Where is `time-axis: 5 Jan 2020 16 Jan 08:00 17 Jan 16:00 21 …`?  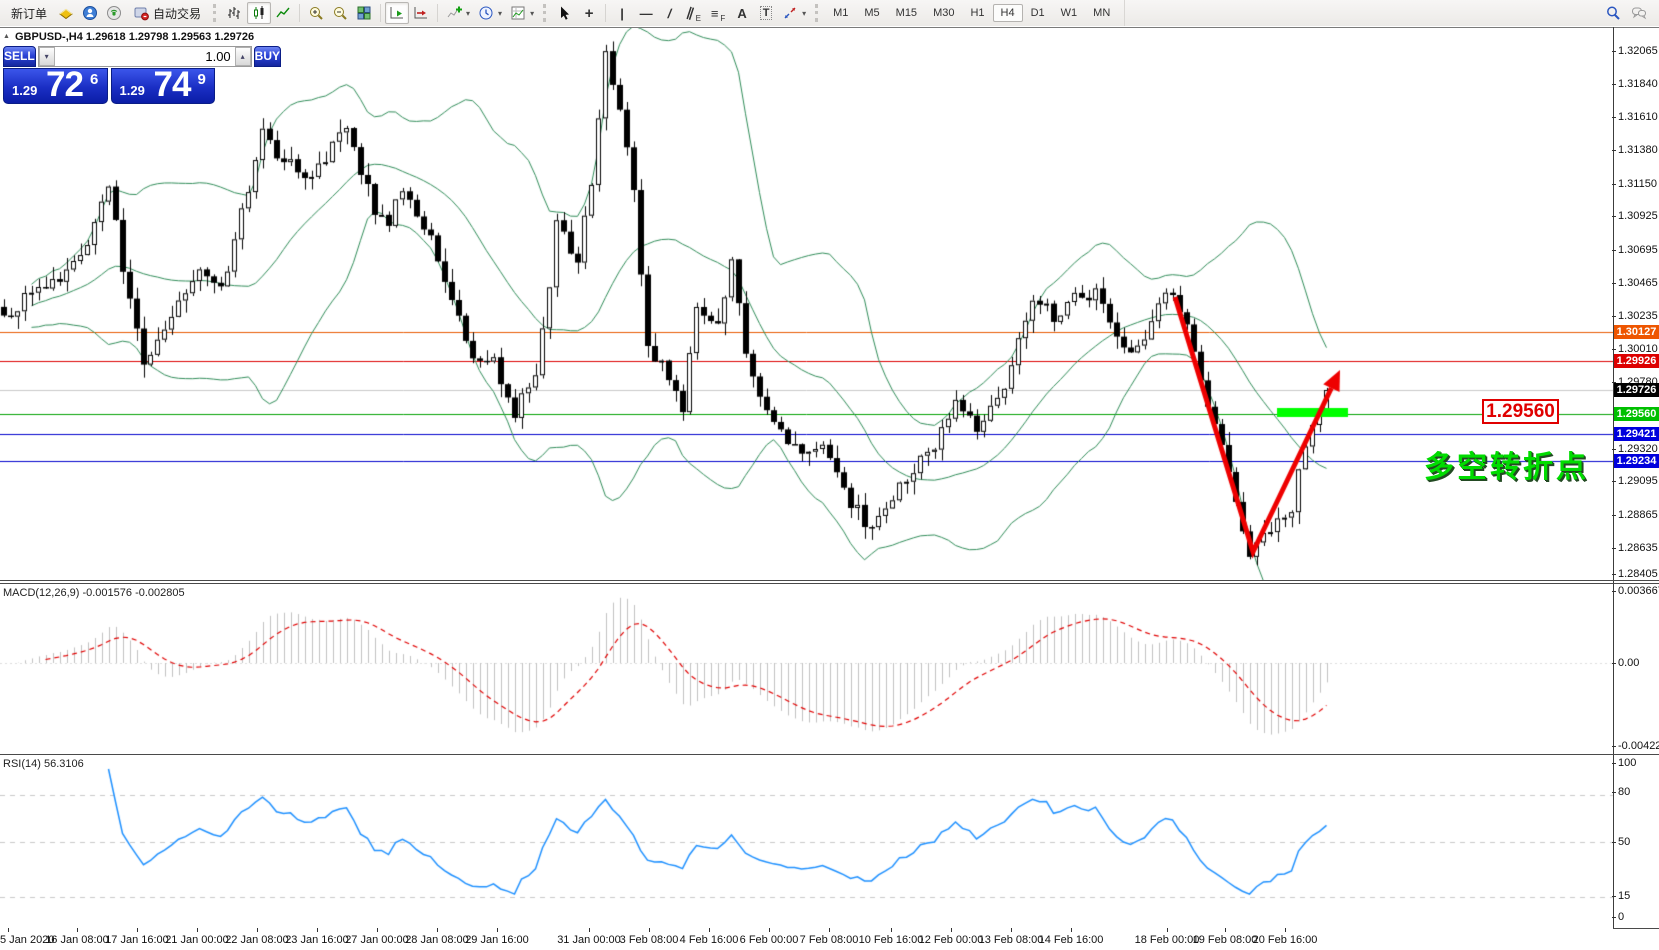 time-axis: 5 Jan 2020 16 Jan 08:00 17 Jan 16:00 21 … is located at coordinates (806, 939).